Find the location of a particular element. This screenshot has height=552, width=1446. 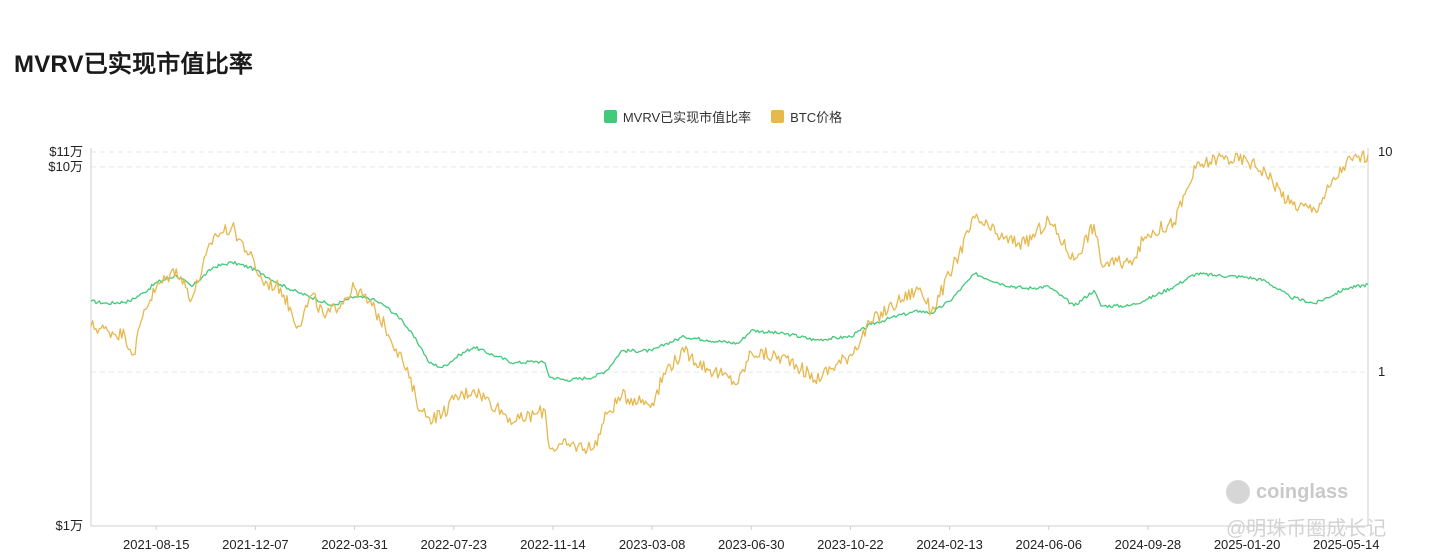

legend-item-mvrv: MVRV已实现市值比率 is located at coordinates (677, 116).